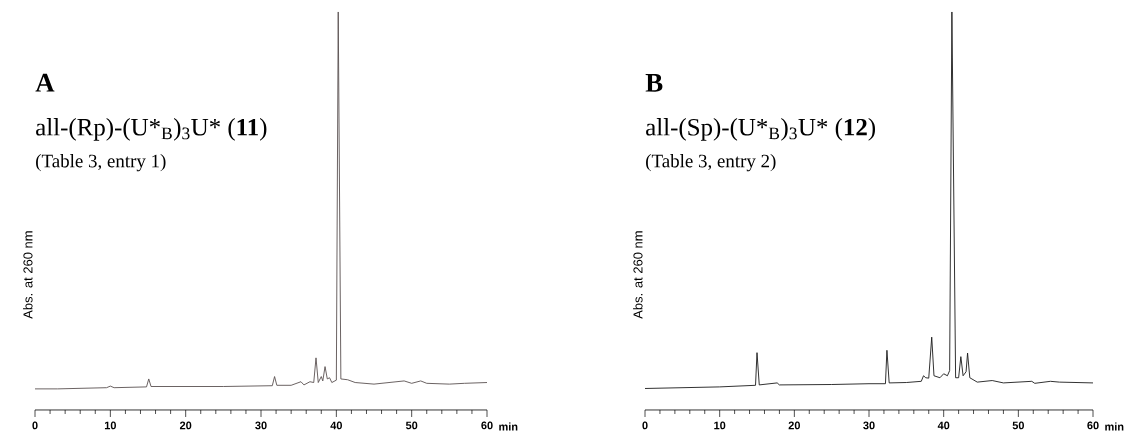 The width and height of the screenshot is (1131, 439). What do you see at coordinates (761, 129) in the screenshot?
I see `text: all-(Sp)-(U*$_{B}$)$_{3}$U* (12)` at bounding box center [761, 129].